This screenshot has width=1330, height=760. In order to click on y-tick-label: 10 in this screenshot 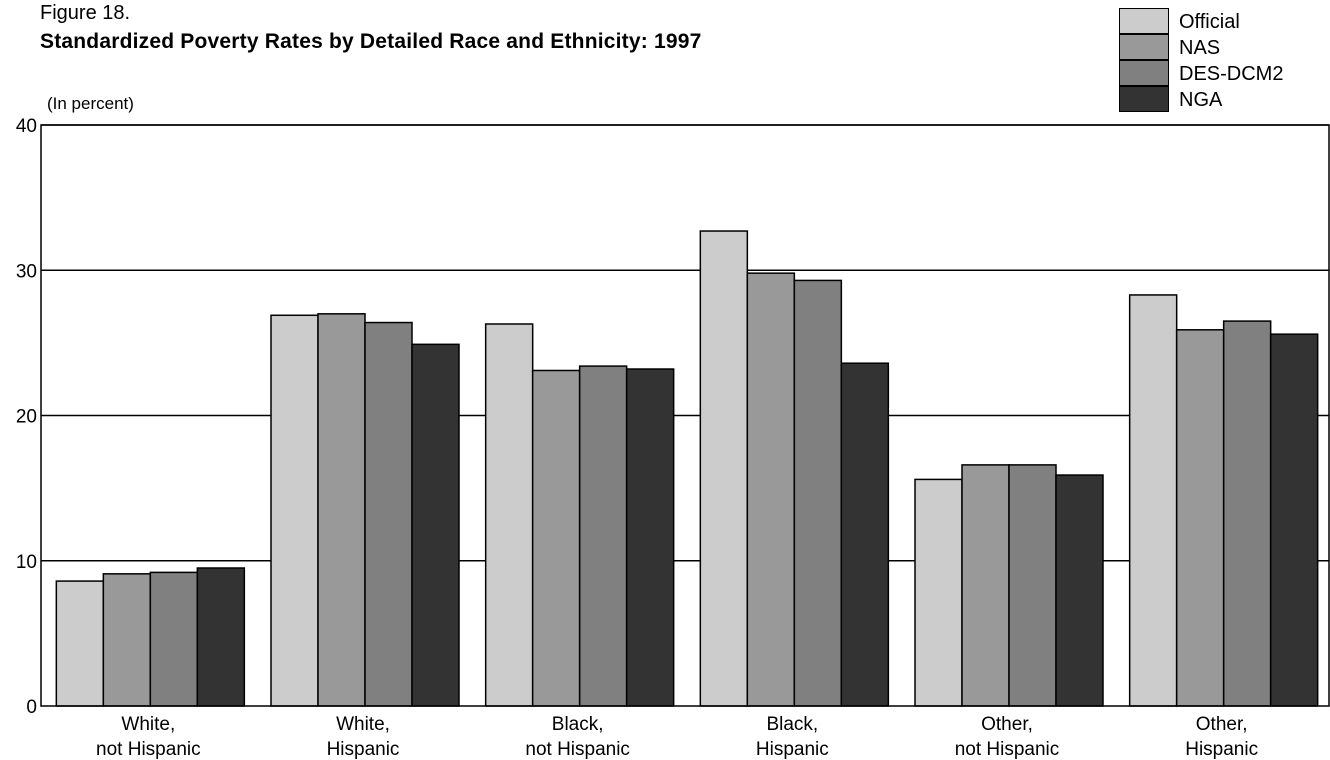, I will do `click(26, 562)`.